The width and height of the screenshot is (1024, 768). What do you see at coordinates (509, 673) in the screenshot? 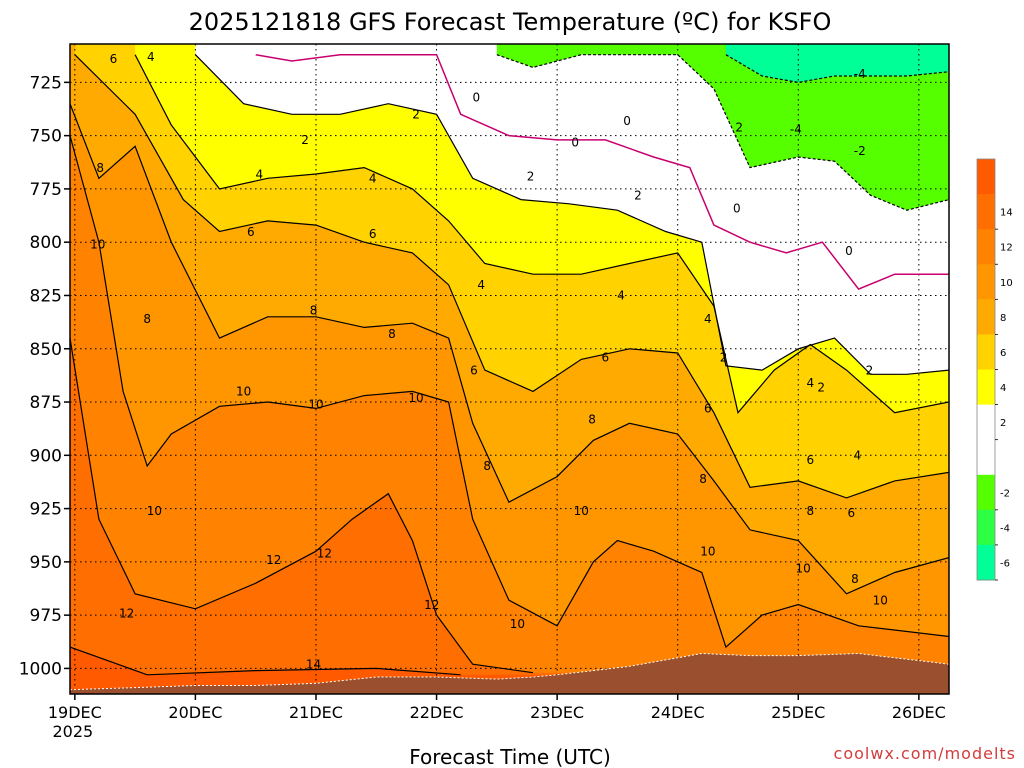
I see `terrain-surface` at bounding box center [509, 673].